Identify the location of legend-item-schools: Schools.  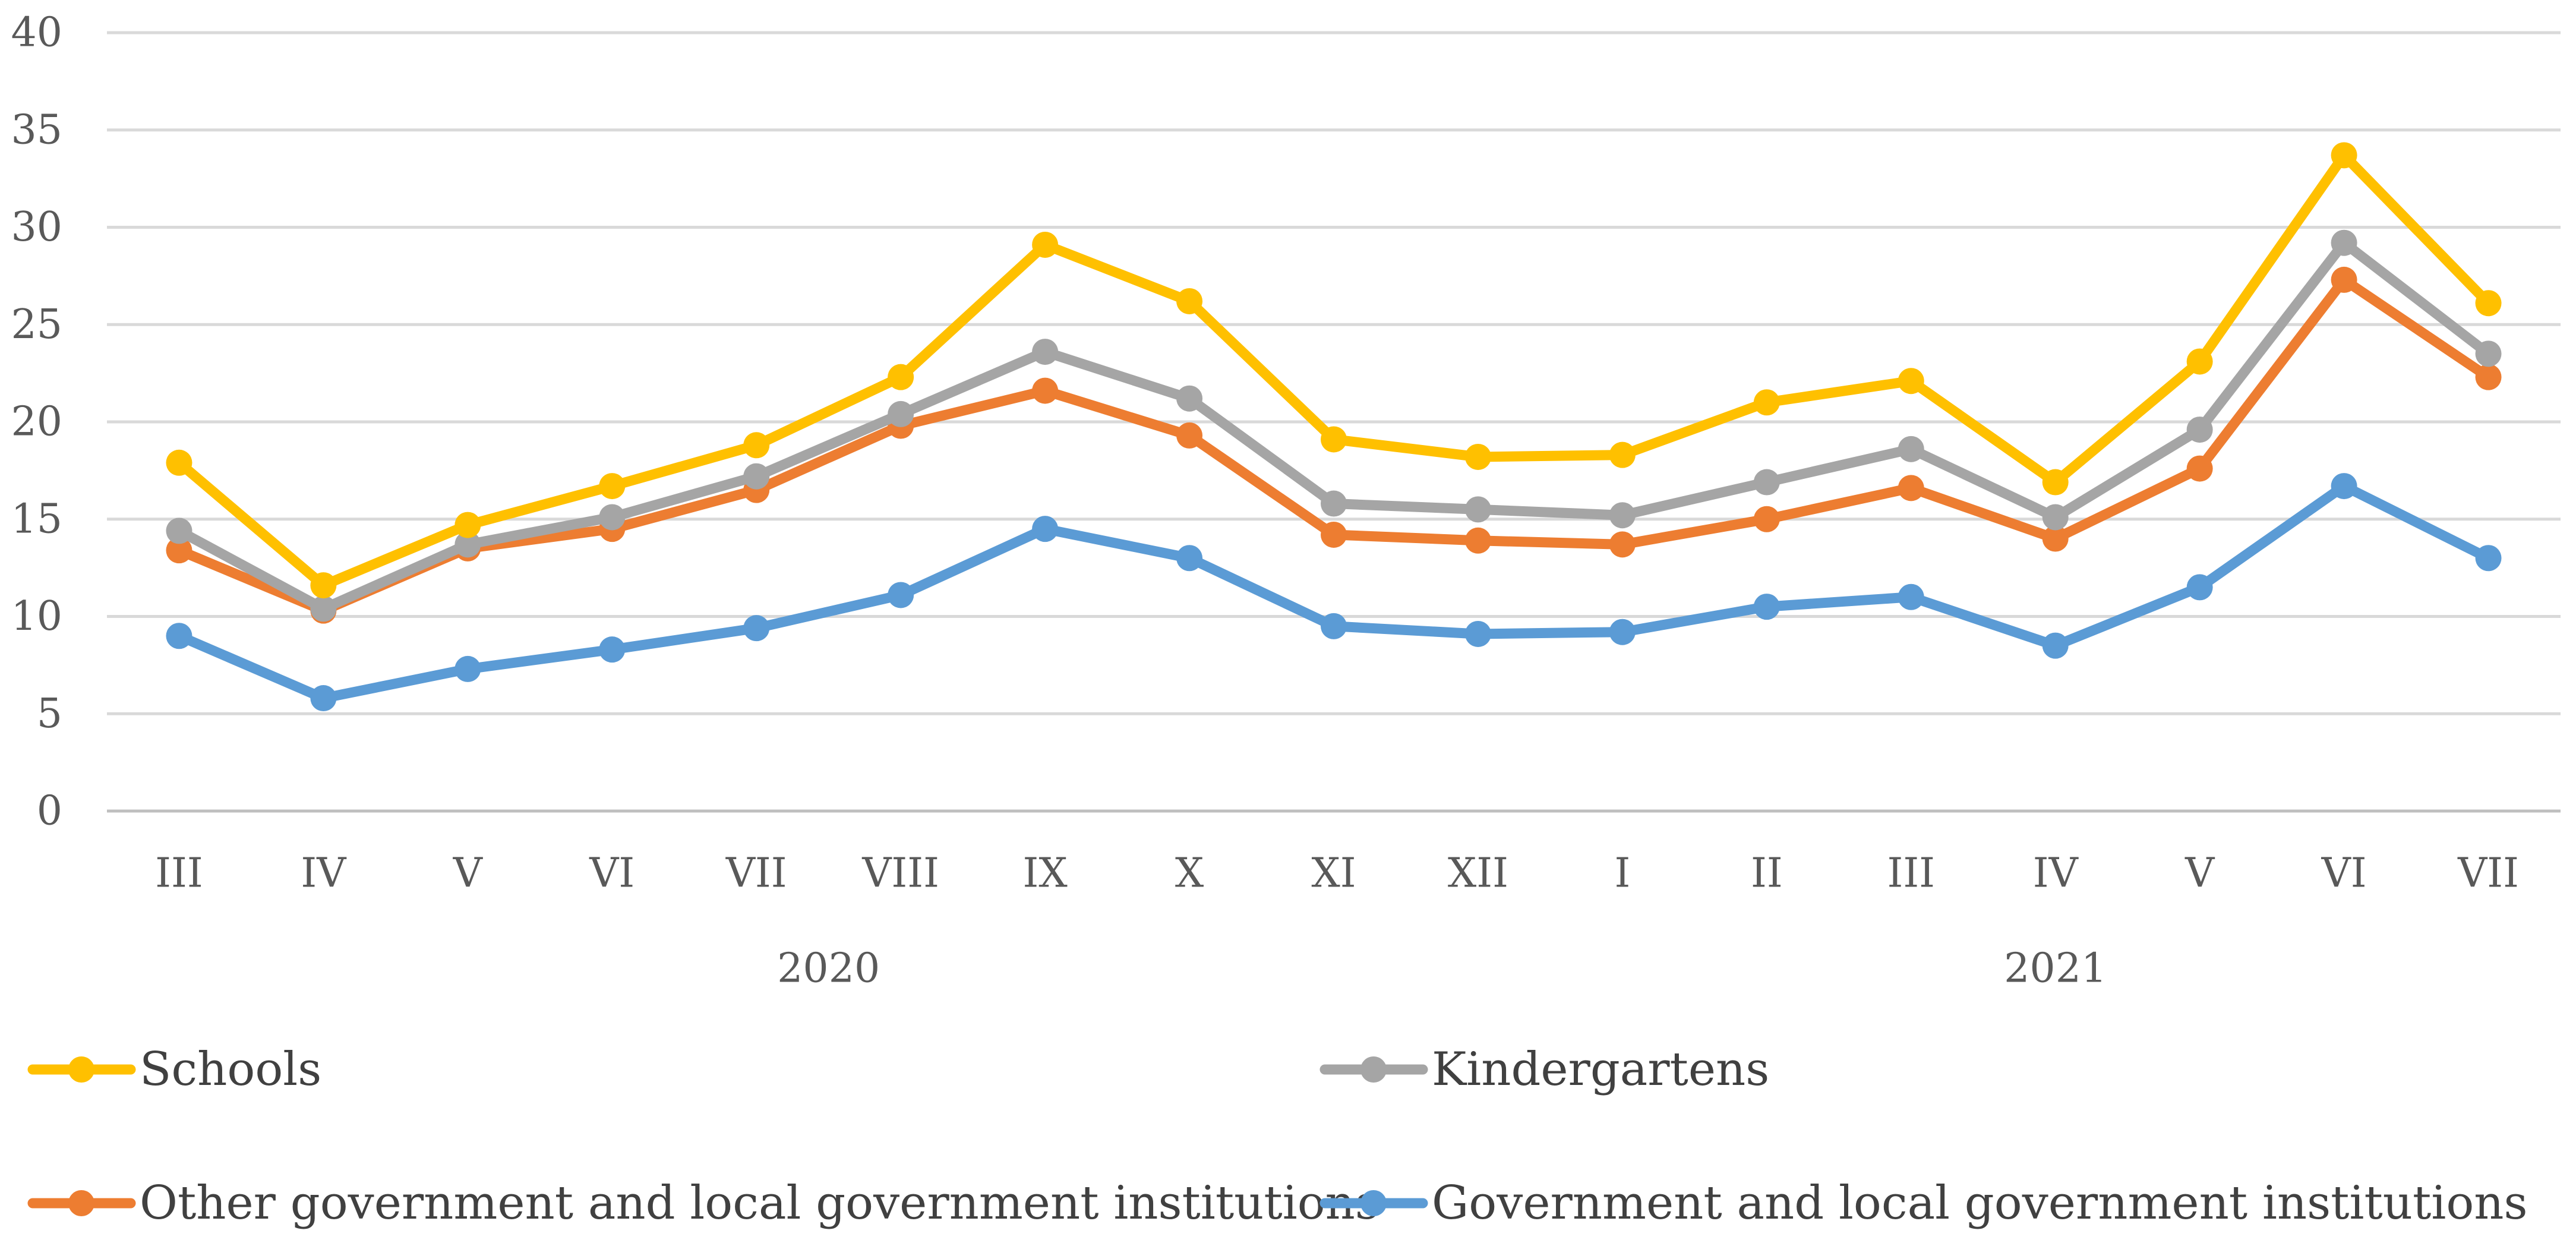
(174, 1069).